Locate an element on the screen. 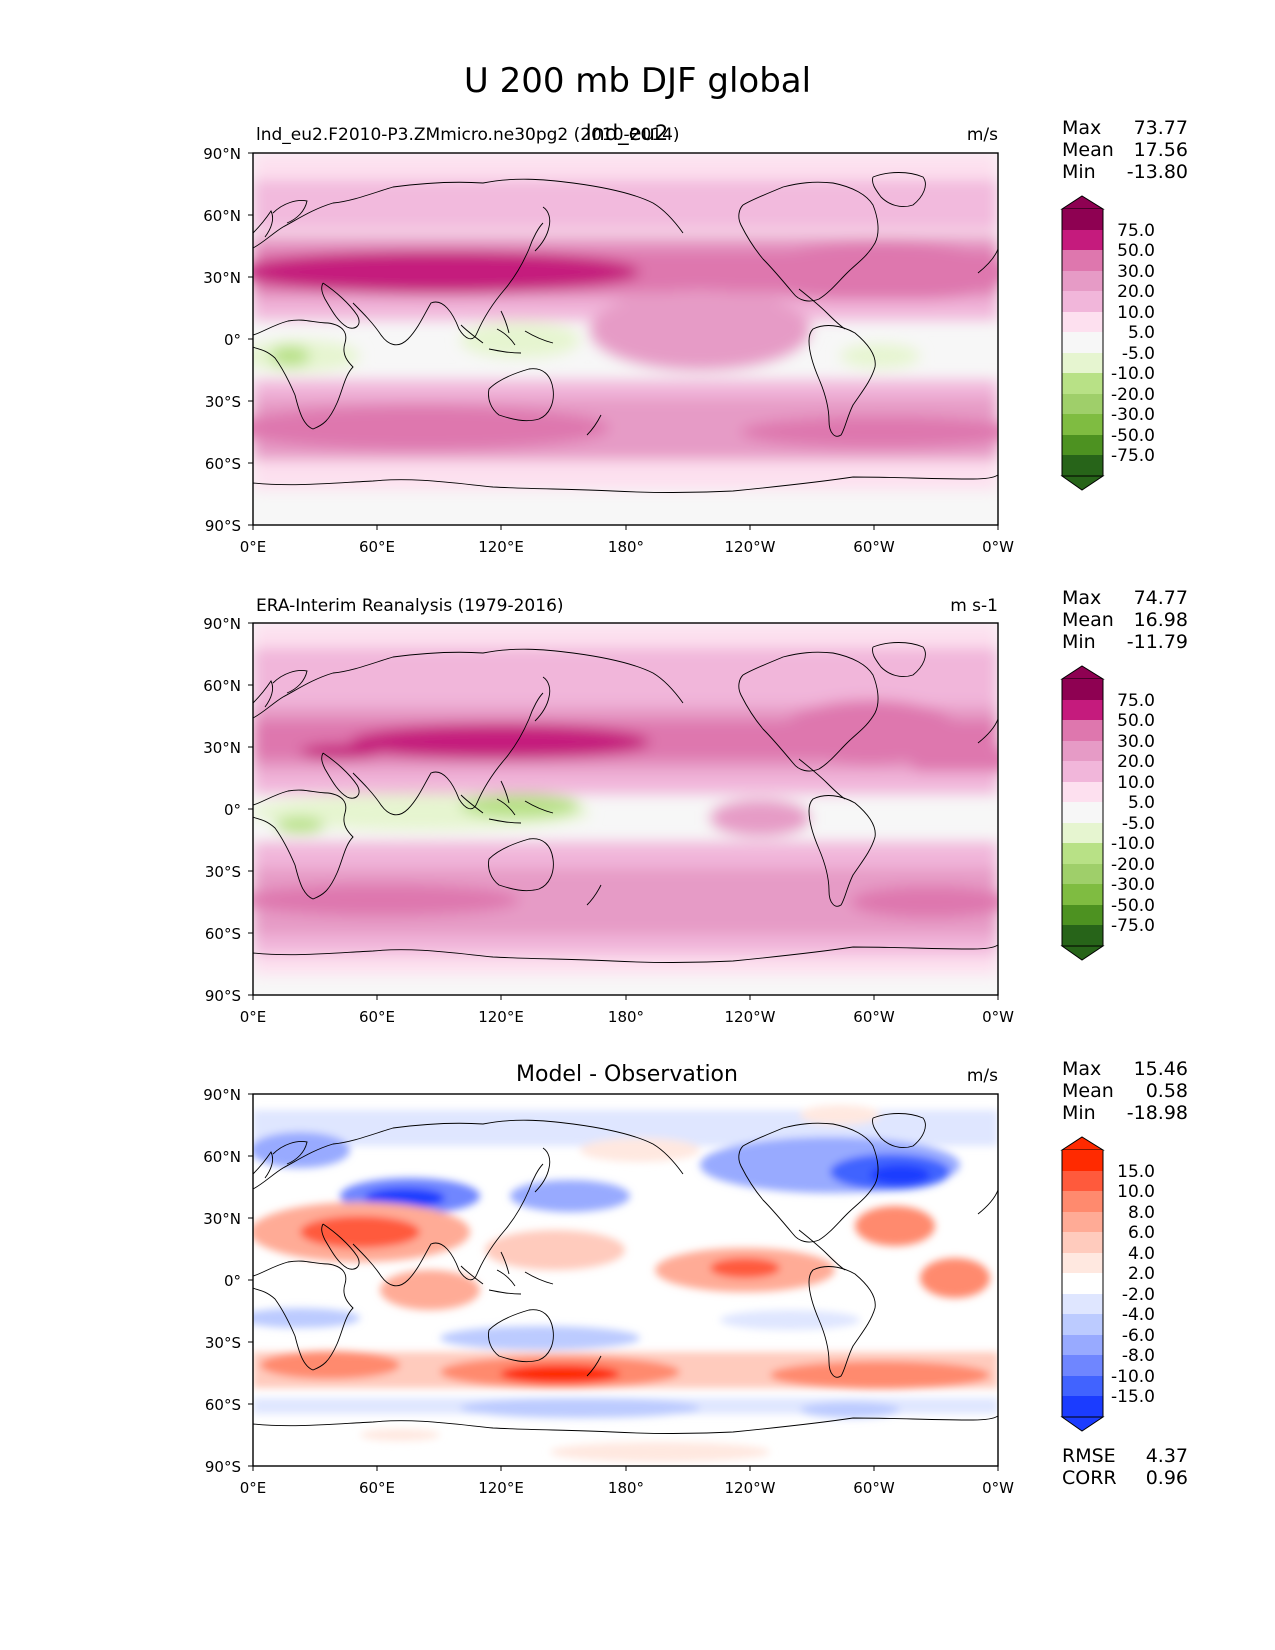  colorbar-label: -5.0 is located at coordinates (1138, 354).